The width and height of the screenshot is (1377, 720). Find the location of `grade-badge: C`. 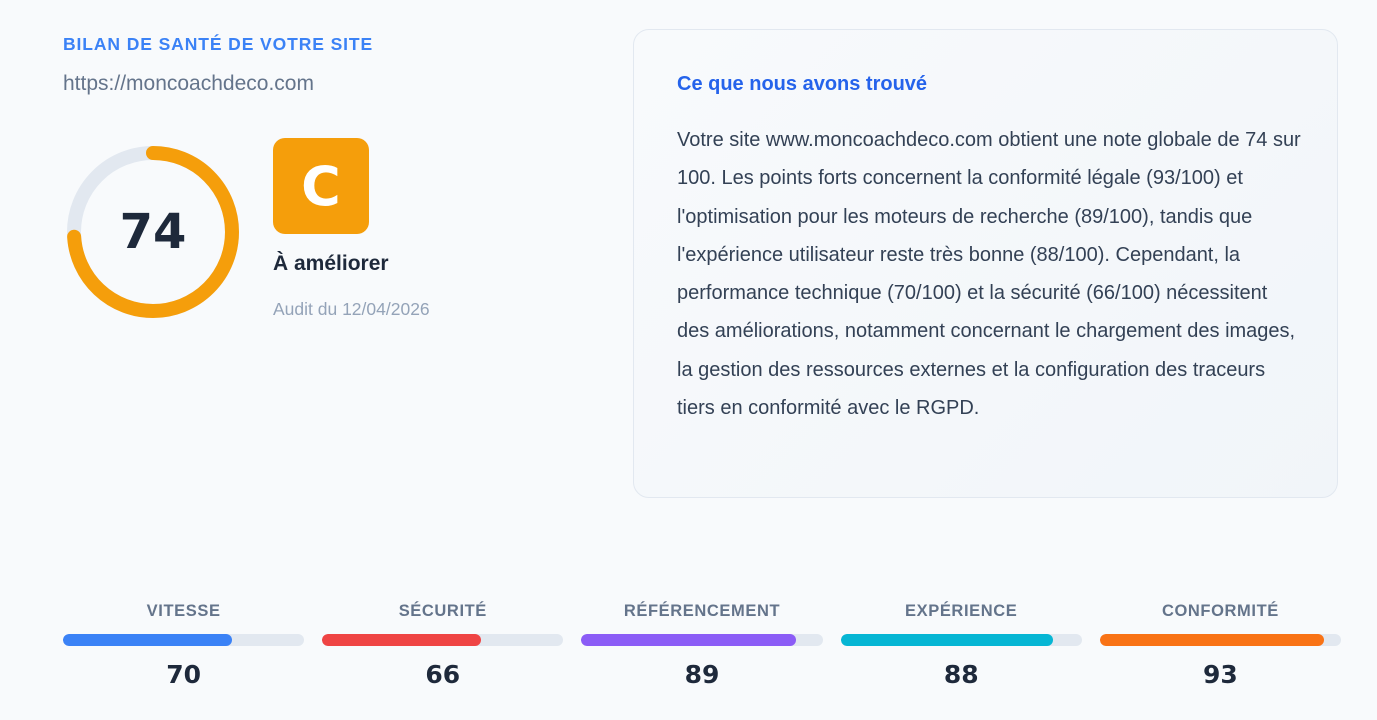

grade-badge: C is located at coordinates (321, 186).